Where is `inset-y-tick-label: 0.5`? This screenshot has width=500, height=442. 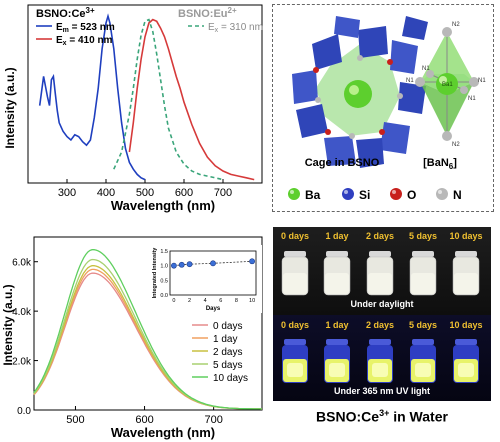 inset-y-tick-label: 0.5 is located at coordinates (164, 281).